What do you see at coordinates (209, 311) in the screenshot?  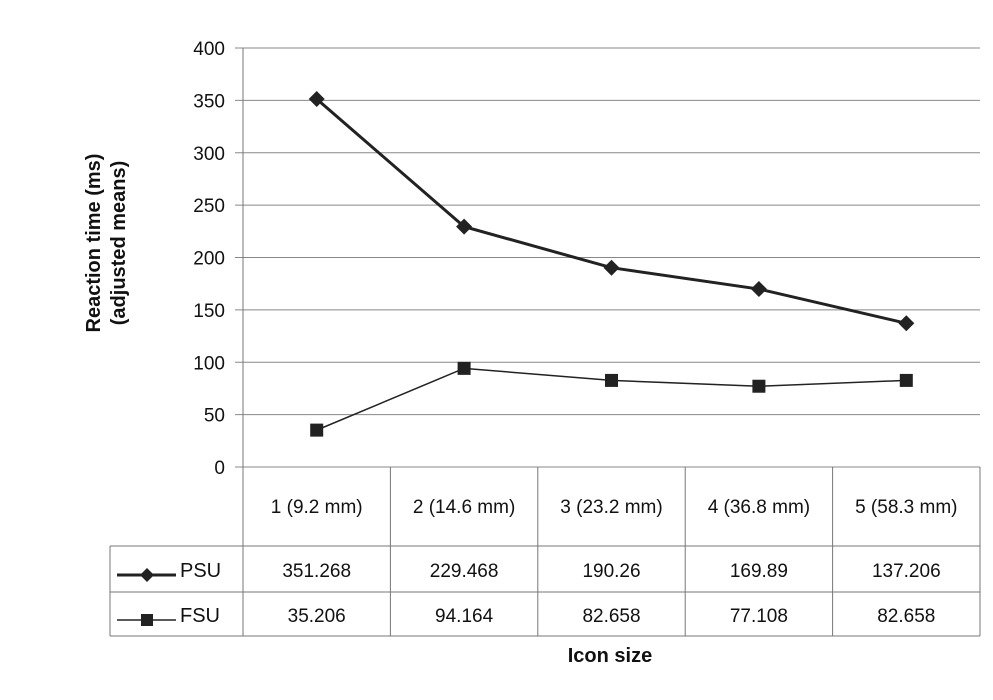 I see `y-tick-label: 150` at bounding box center [209, 311].